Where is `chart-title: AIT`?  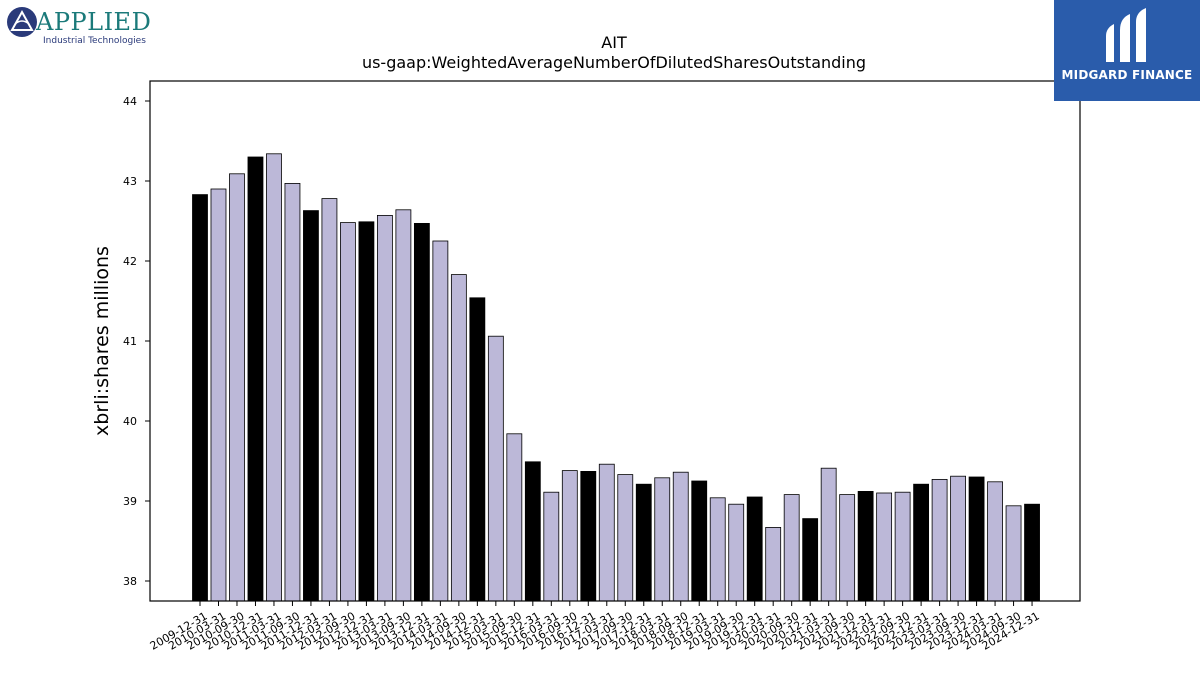 chart-title: AIT is located at coordinates (614, 42).